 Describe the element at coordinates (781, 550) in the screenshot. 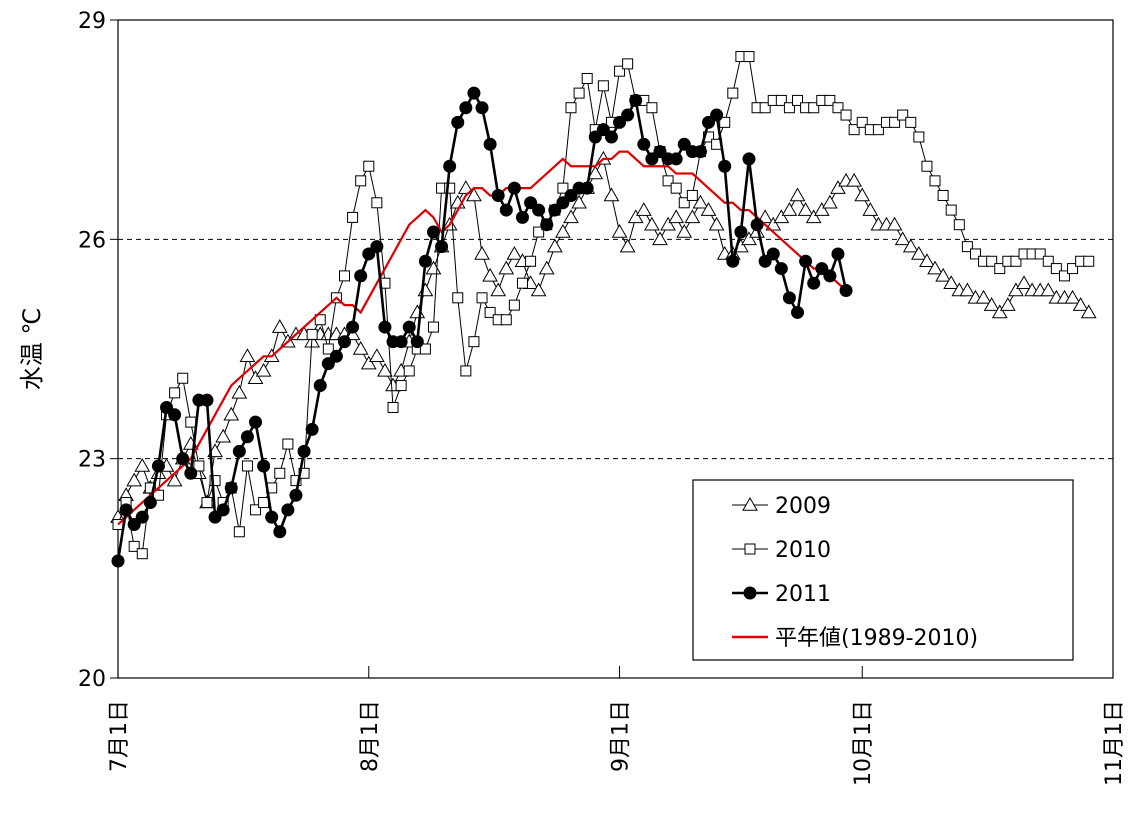

I see `legend-item: 2010` at that location.